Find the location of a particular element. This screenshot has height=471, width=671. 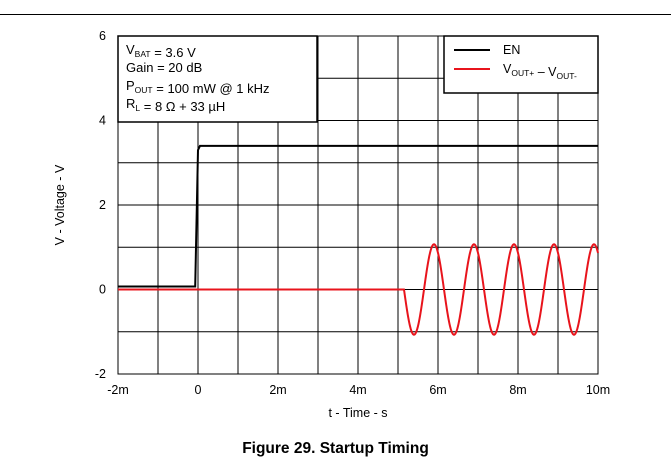

annotation-line-0: VBAT = 3.6 V is located at coordinates (161, 51).